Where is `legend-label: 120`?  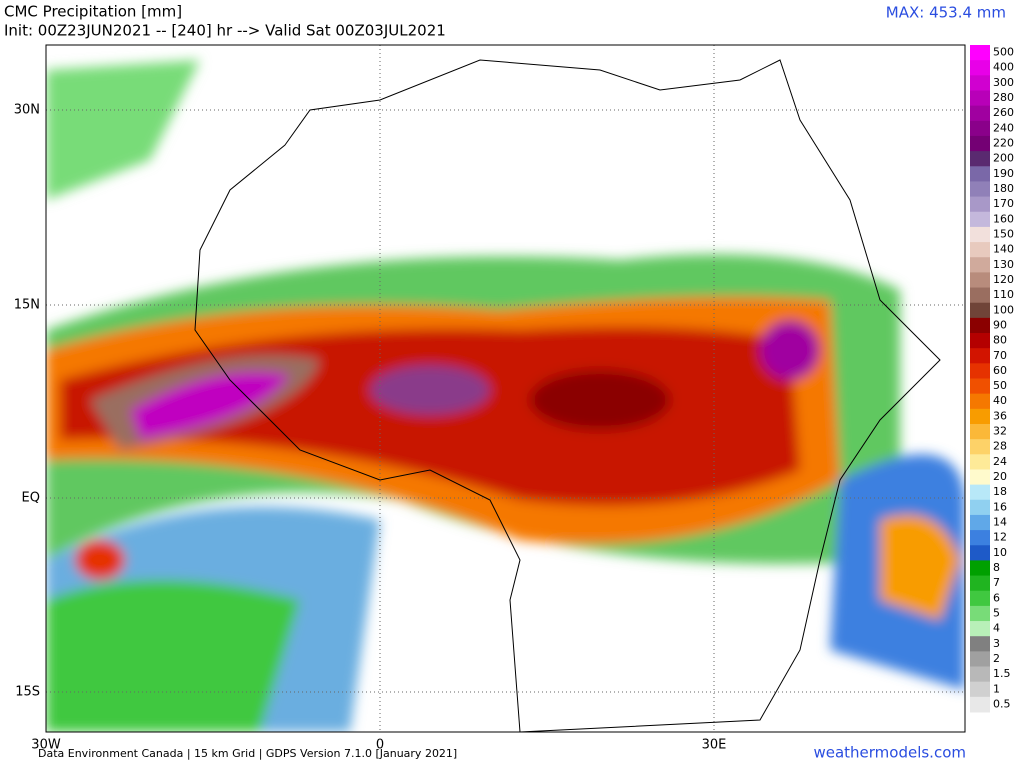 legend-label: 120 is located at coordinates (1003, 279).